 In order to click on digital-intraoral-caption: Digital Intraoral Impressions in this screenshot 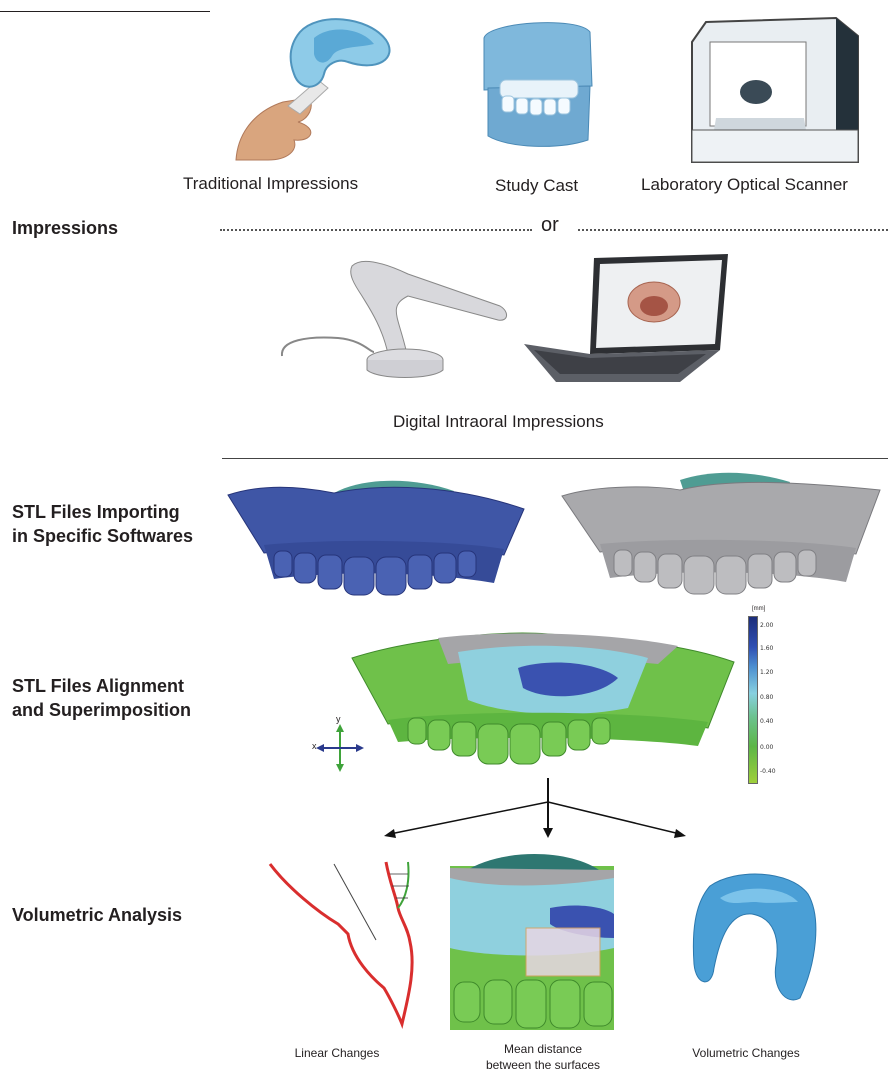, I will do `click(498, 421)`.